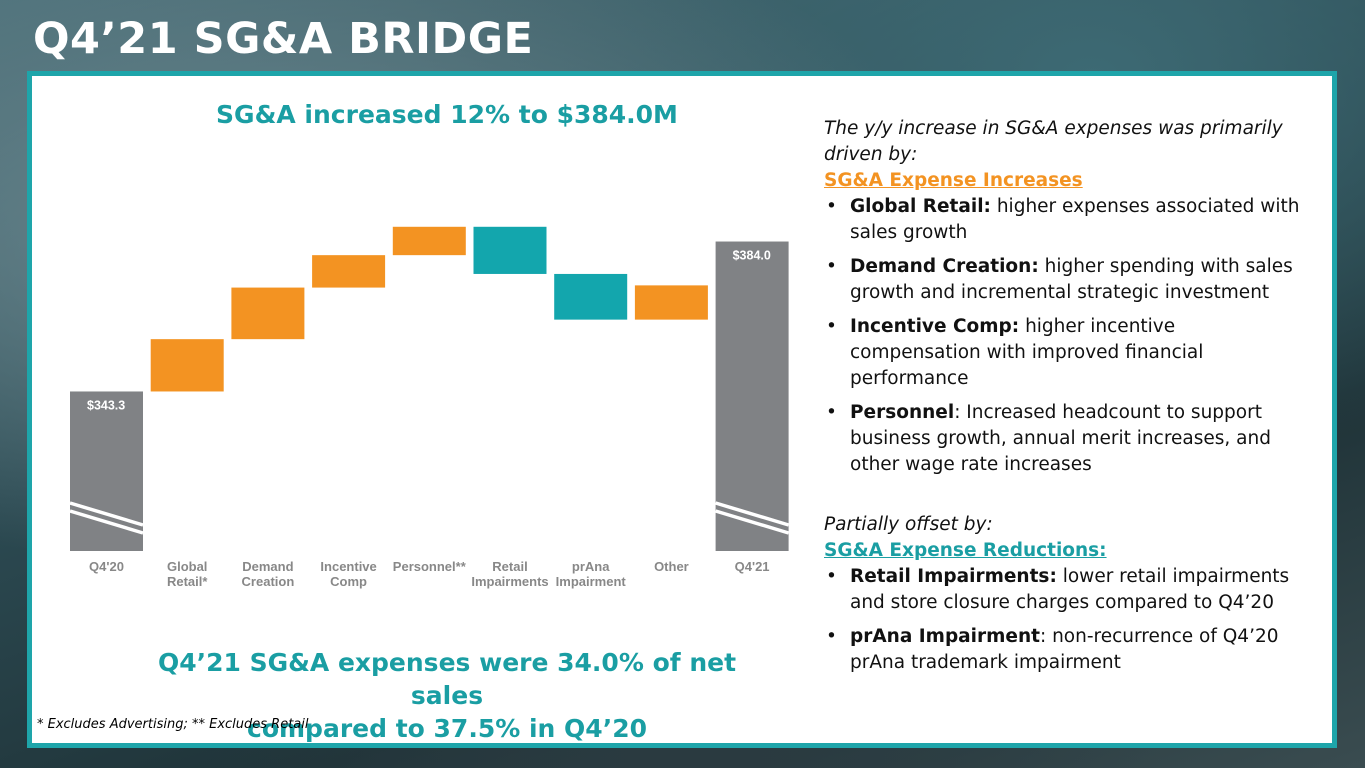  I want to click on category-label: Other, so click(671, 566).